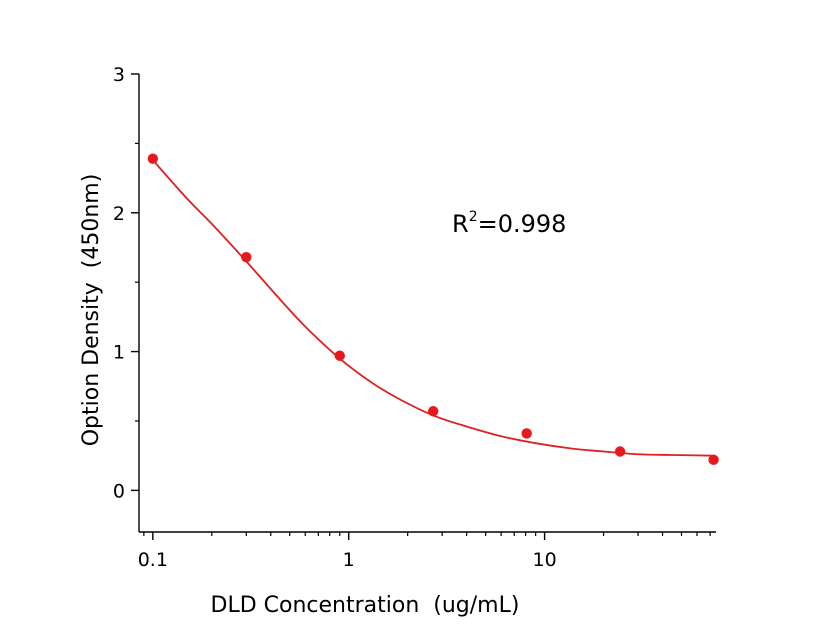  I want to click on annotation-r-squared: R2=0.998, so click(509, 223).